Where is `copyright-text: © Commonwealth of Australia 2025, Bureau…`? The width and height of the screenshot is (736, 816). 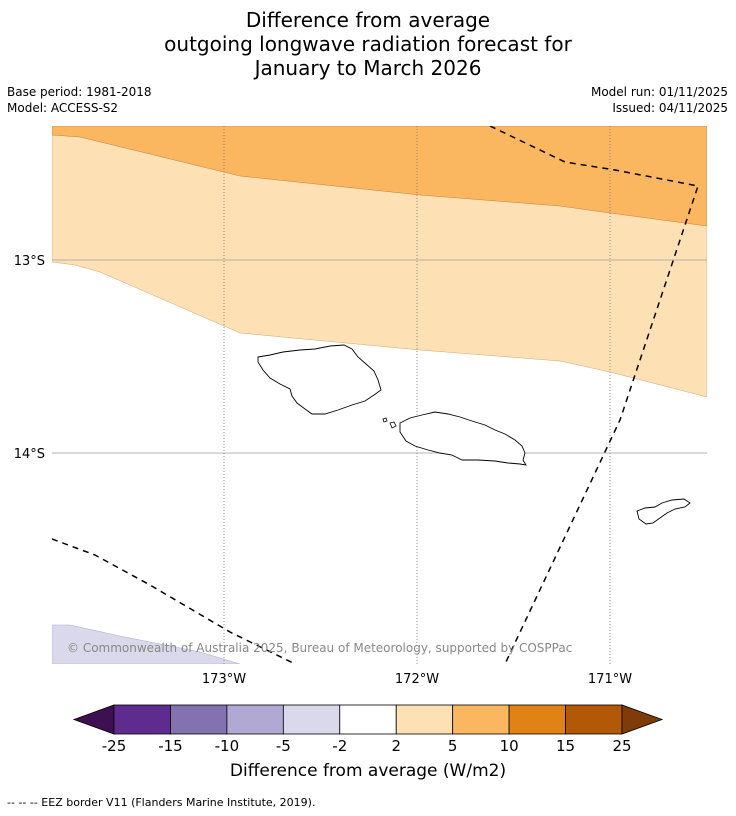 copyright-text: © Commonwealth of Australia 2025, Bureau… is located at coordinates (320, 648).